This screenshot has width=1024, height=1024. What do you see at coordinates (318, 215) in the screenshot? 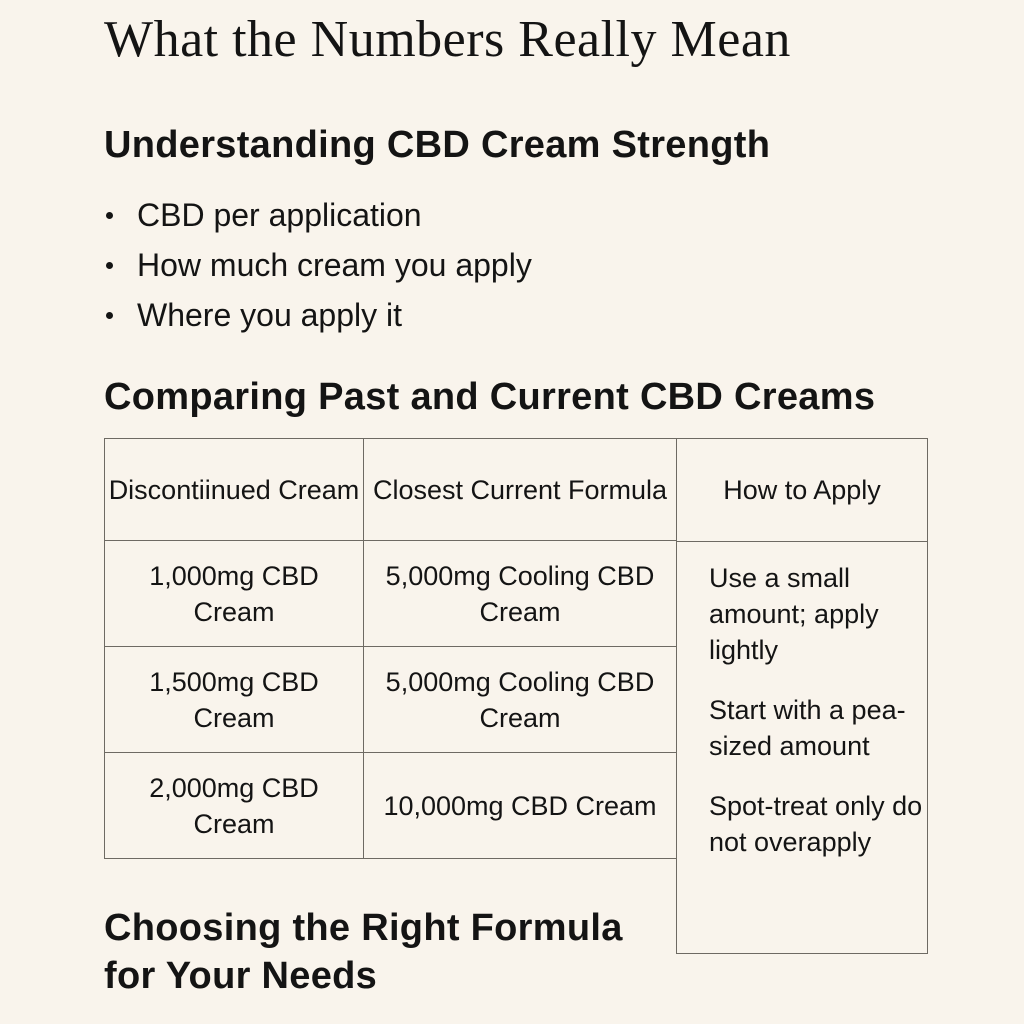
I see `list-item: CBD per application` at bounding box center [318, 215].